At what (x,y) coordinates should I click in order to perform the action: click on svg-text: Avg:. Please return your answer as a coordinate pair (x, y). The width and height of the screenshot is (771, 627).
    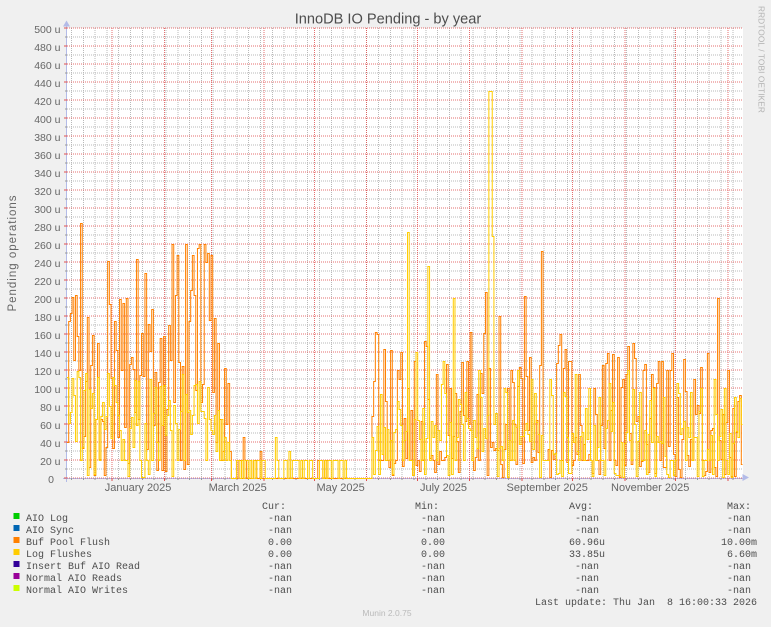
    Looking at the image, I should click on (581, 507).